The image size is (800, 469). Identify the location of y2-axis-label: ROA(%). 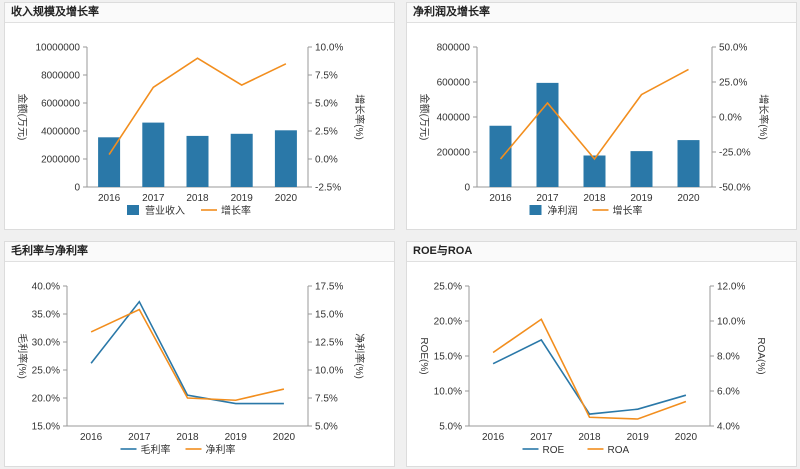
(760, 355).